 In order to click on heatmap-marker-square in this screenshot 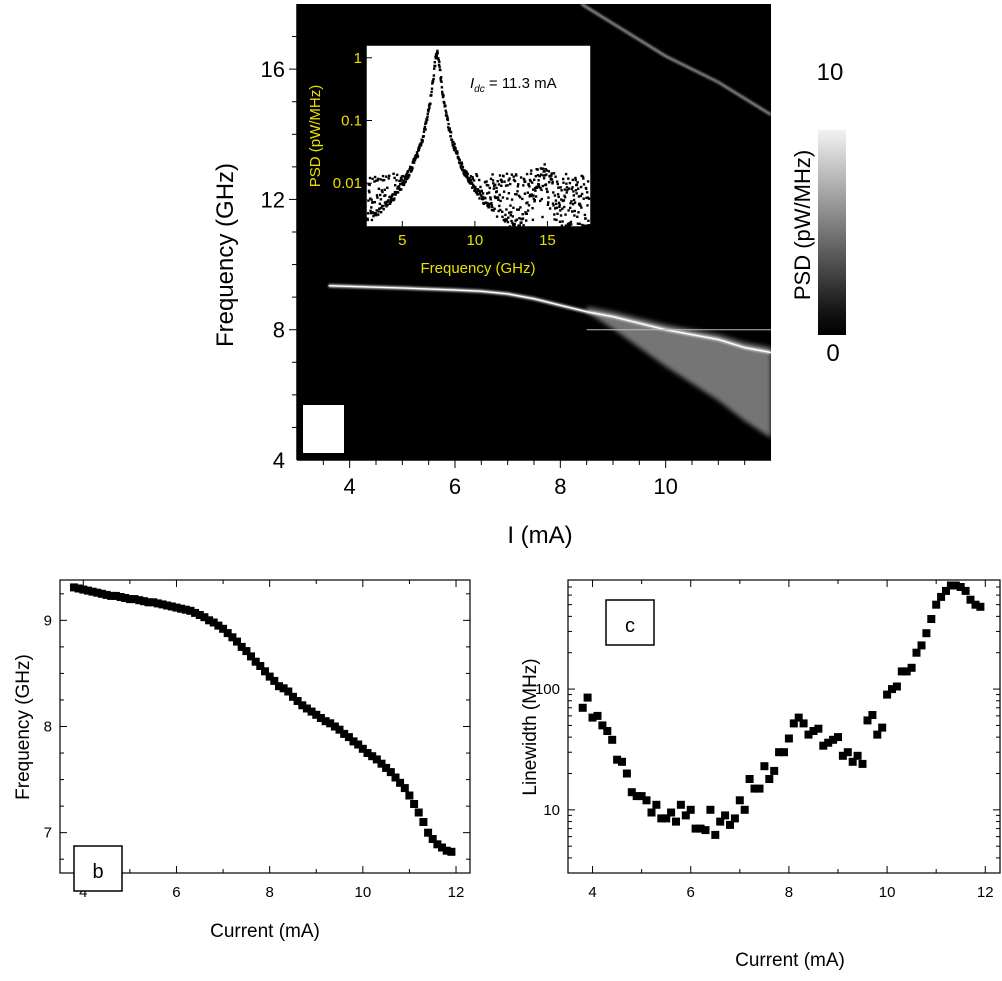, I will do `click(323, 429)`.